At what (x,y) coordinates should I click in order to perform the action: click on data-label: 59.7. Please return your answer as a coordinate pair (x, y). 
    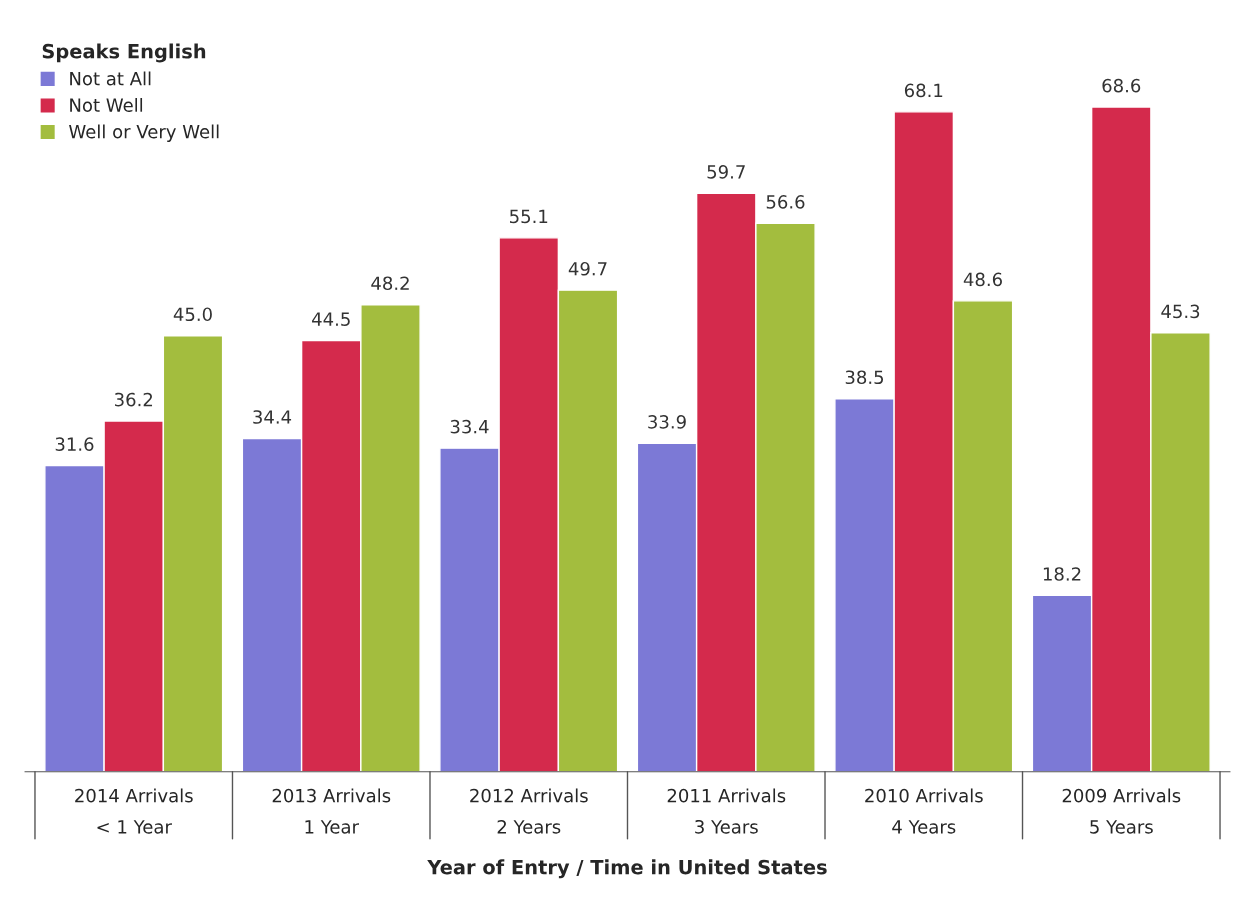
    Looking at the image, I should click on (726, 172).